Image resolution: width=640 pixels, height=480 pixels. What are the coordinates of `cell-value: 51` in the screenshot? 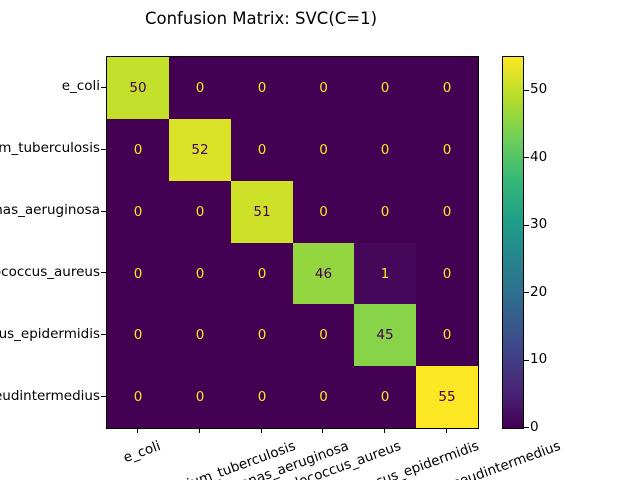 It's located at (262, 212).